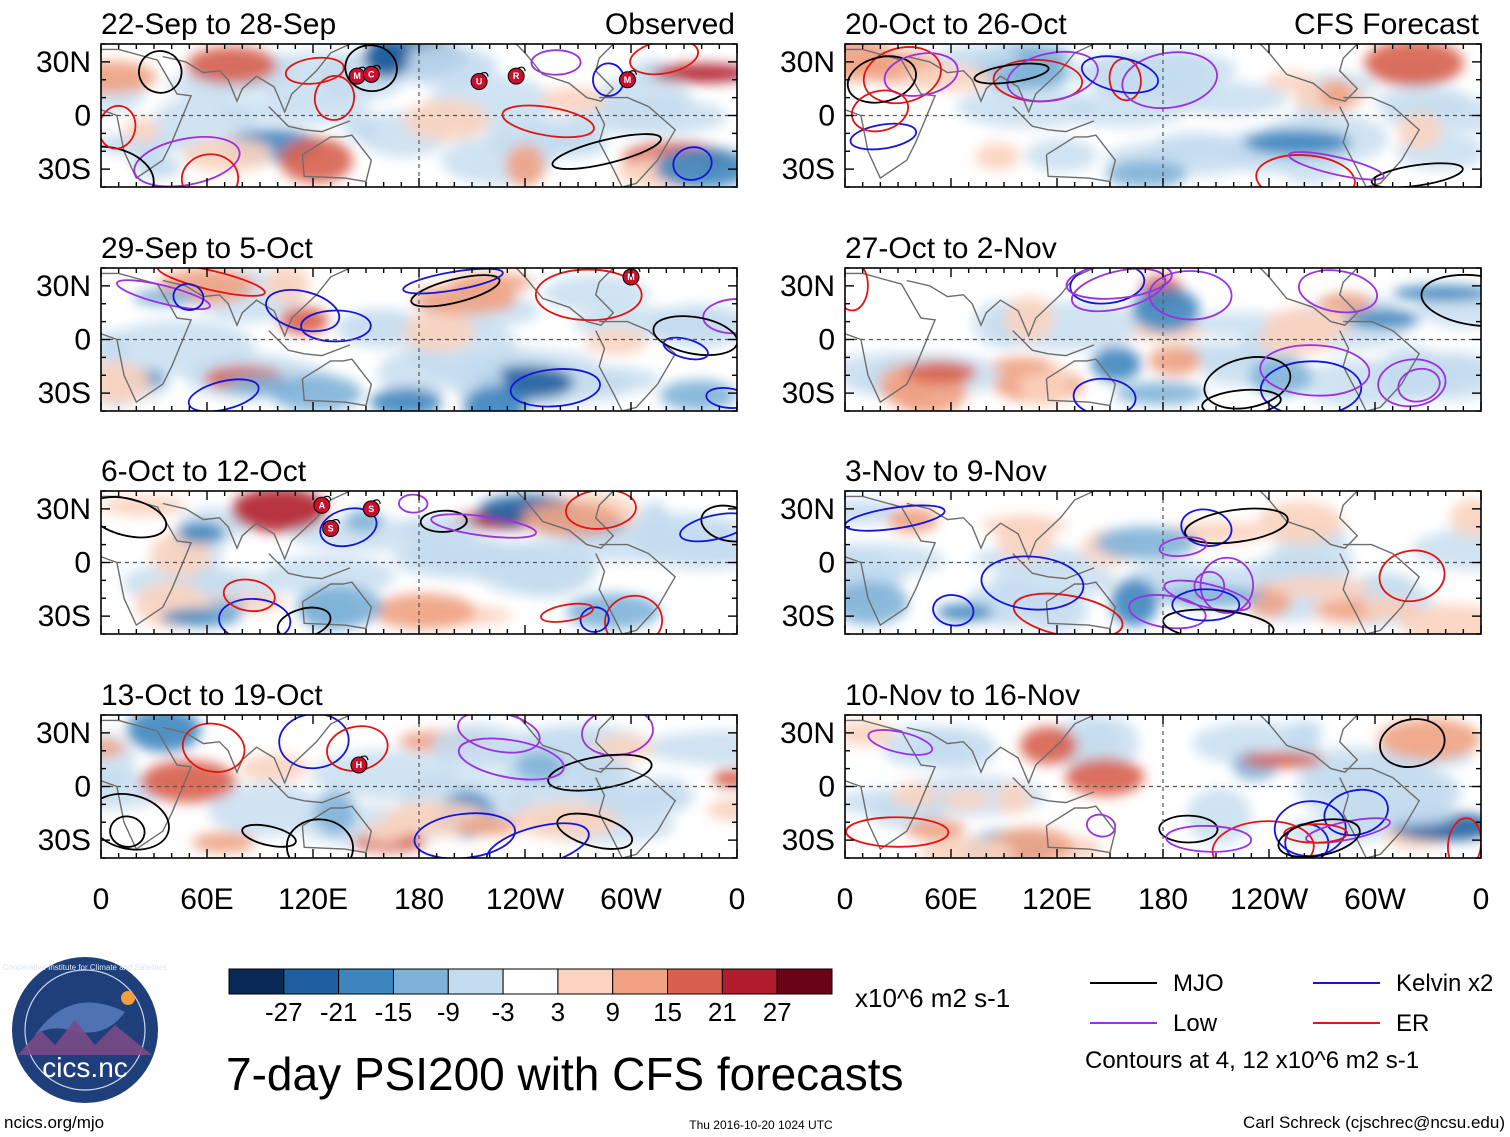 This screenshot has width=1510, height=1137. Describe the element at coordinates (331, 528) in the screenshot. I see `storm-marker: S` at that location.